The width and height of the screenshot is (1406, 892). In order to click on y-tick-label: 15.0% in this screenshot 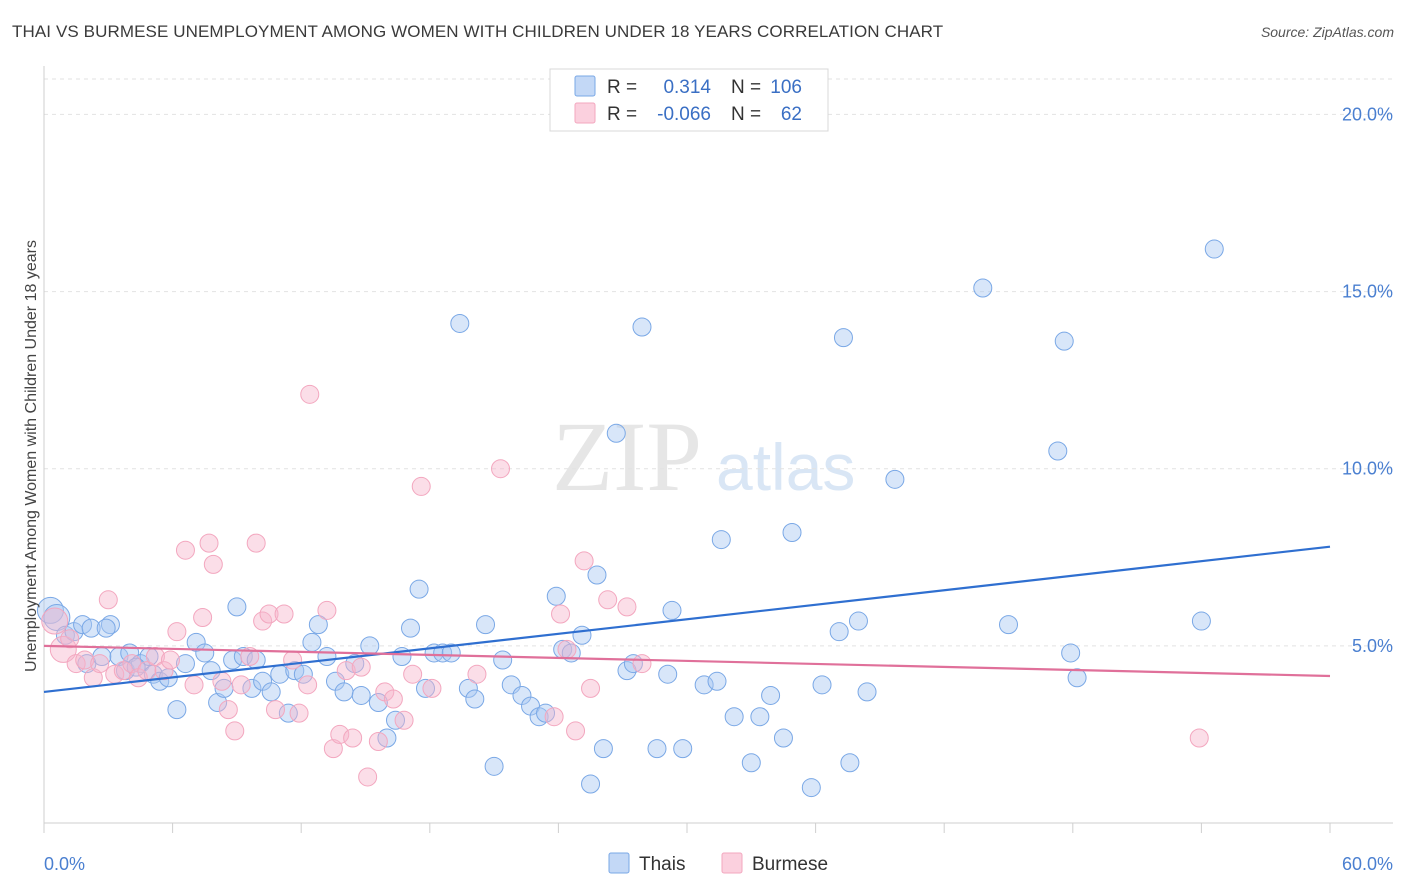, I will do `click(1367, 292)`.